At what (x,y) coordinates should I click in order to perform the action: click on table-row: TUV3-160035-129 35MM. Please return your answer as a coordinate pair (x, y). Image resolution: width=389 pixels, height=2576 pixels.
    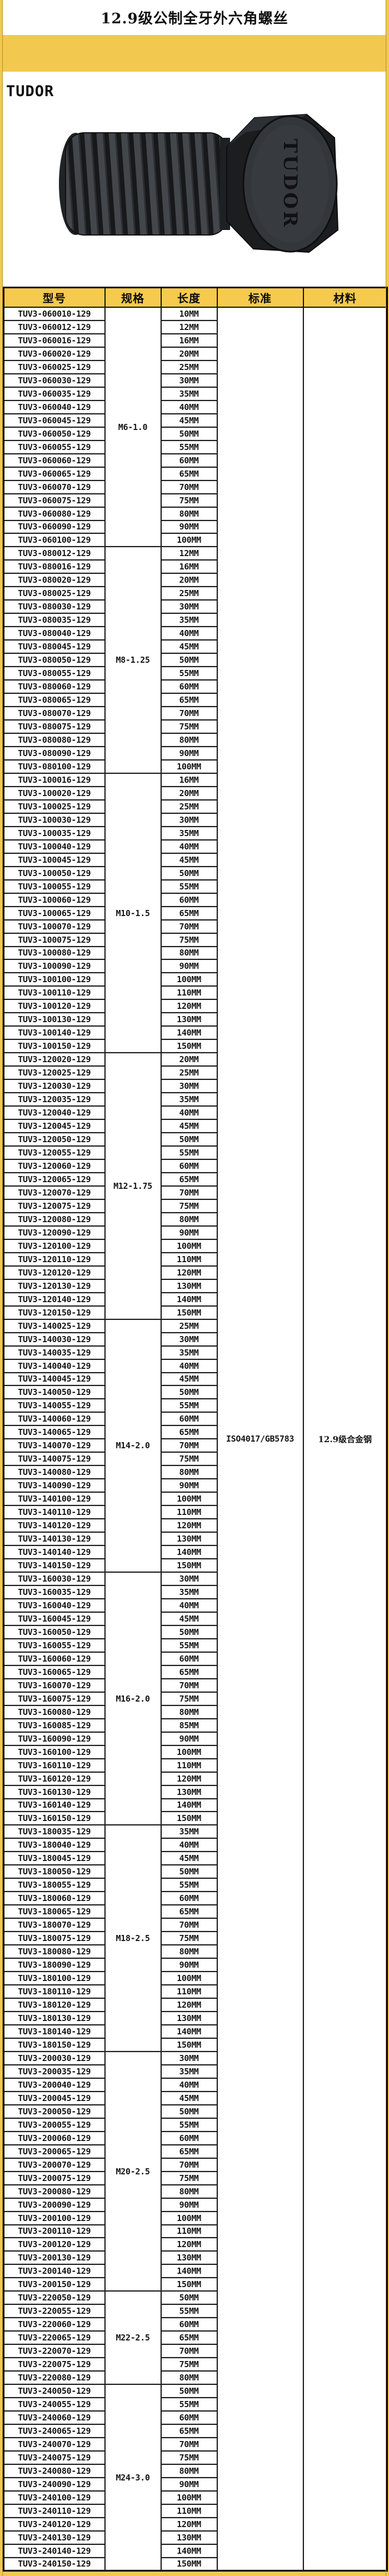
    Looking at the image, I should click on (195, 1592).